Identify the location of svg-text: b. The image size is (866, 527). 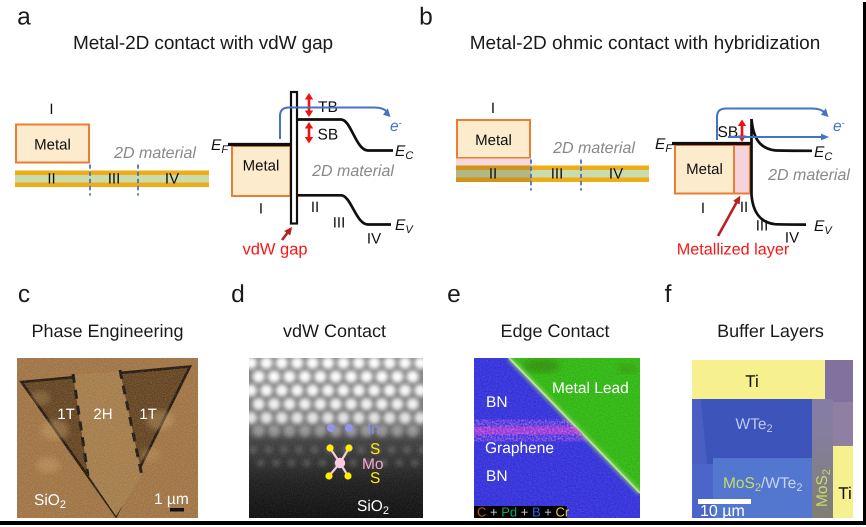
(426, 17).